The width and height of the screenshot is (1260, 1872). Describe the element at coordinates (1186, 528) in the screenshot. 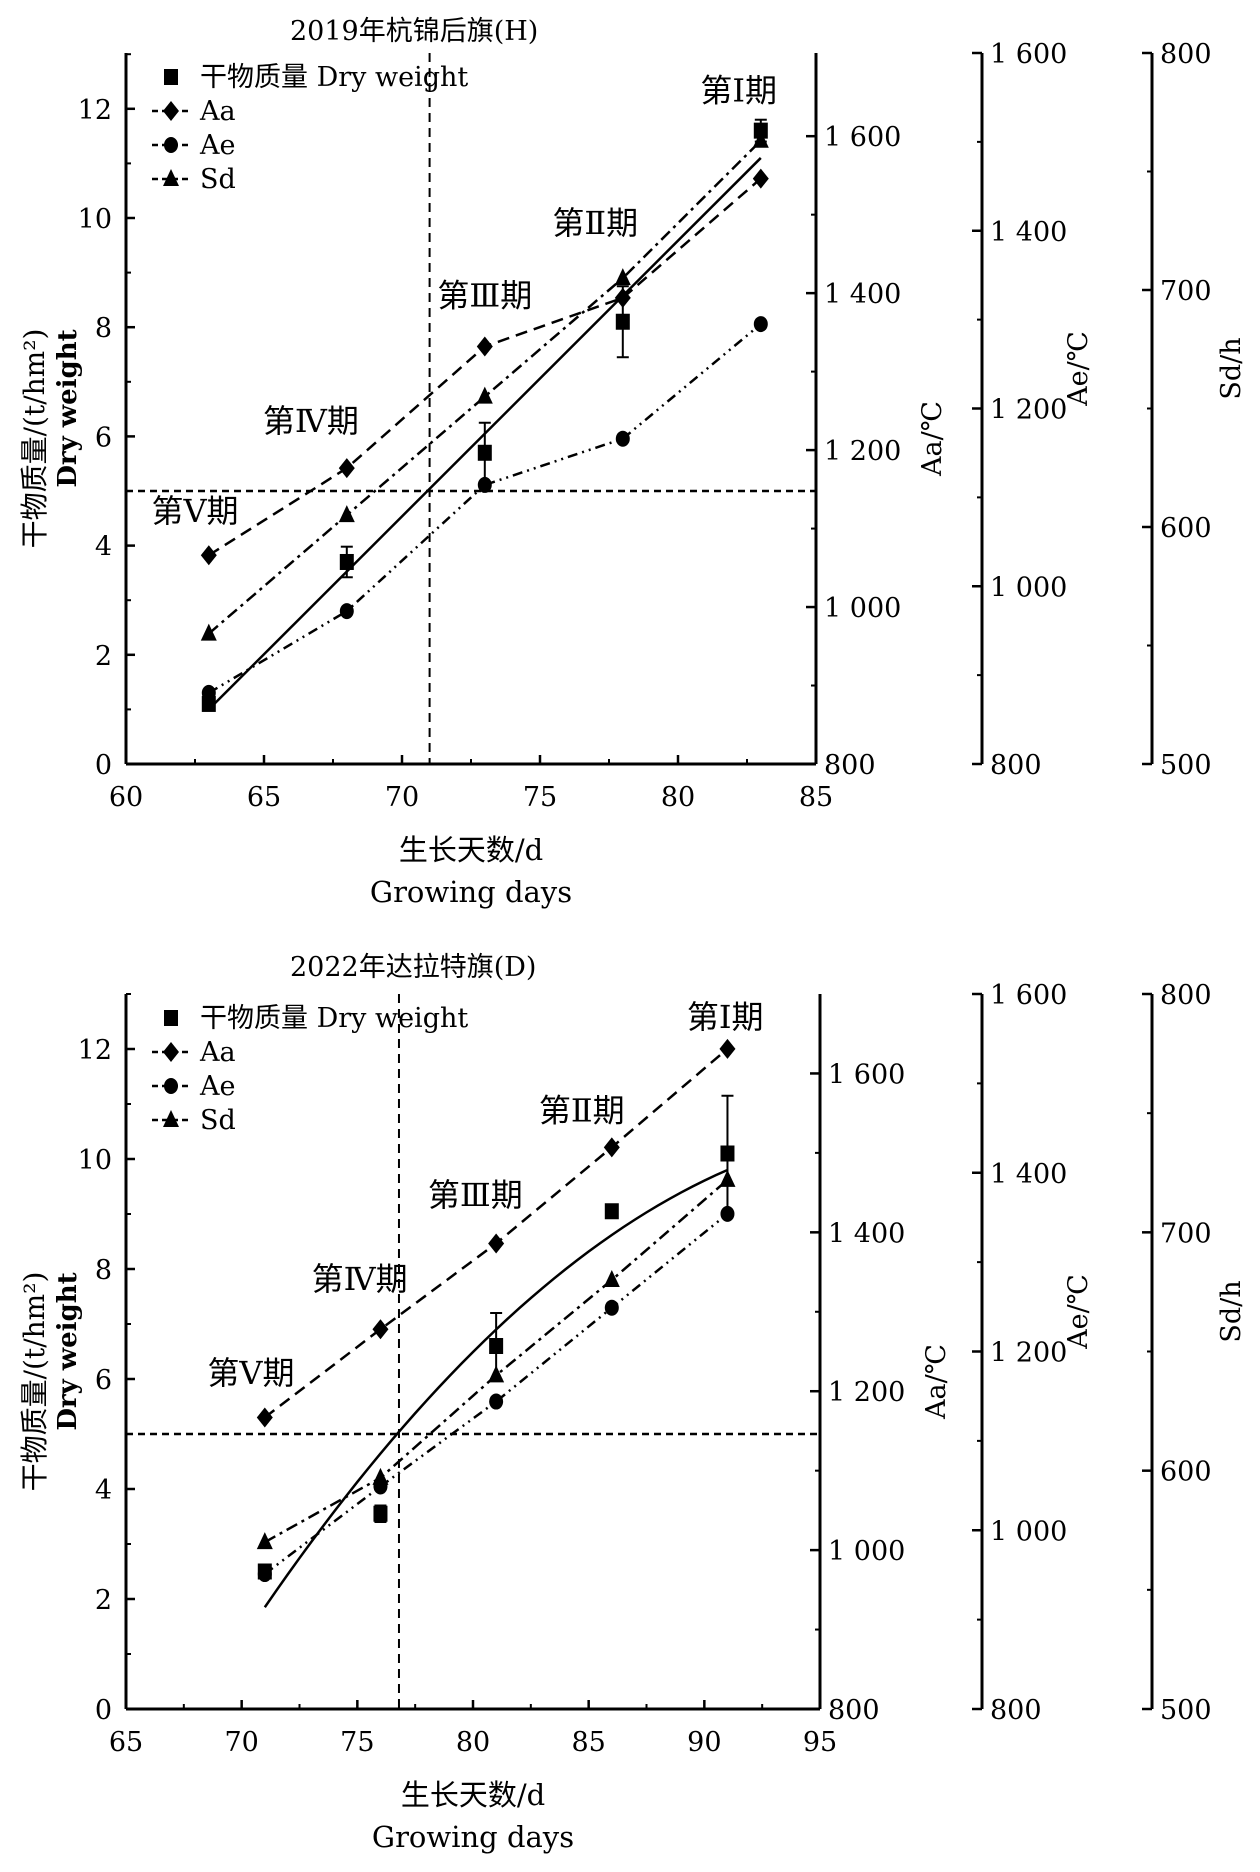

I see `sd-tick-label: 600` at that location.